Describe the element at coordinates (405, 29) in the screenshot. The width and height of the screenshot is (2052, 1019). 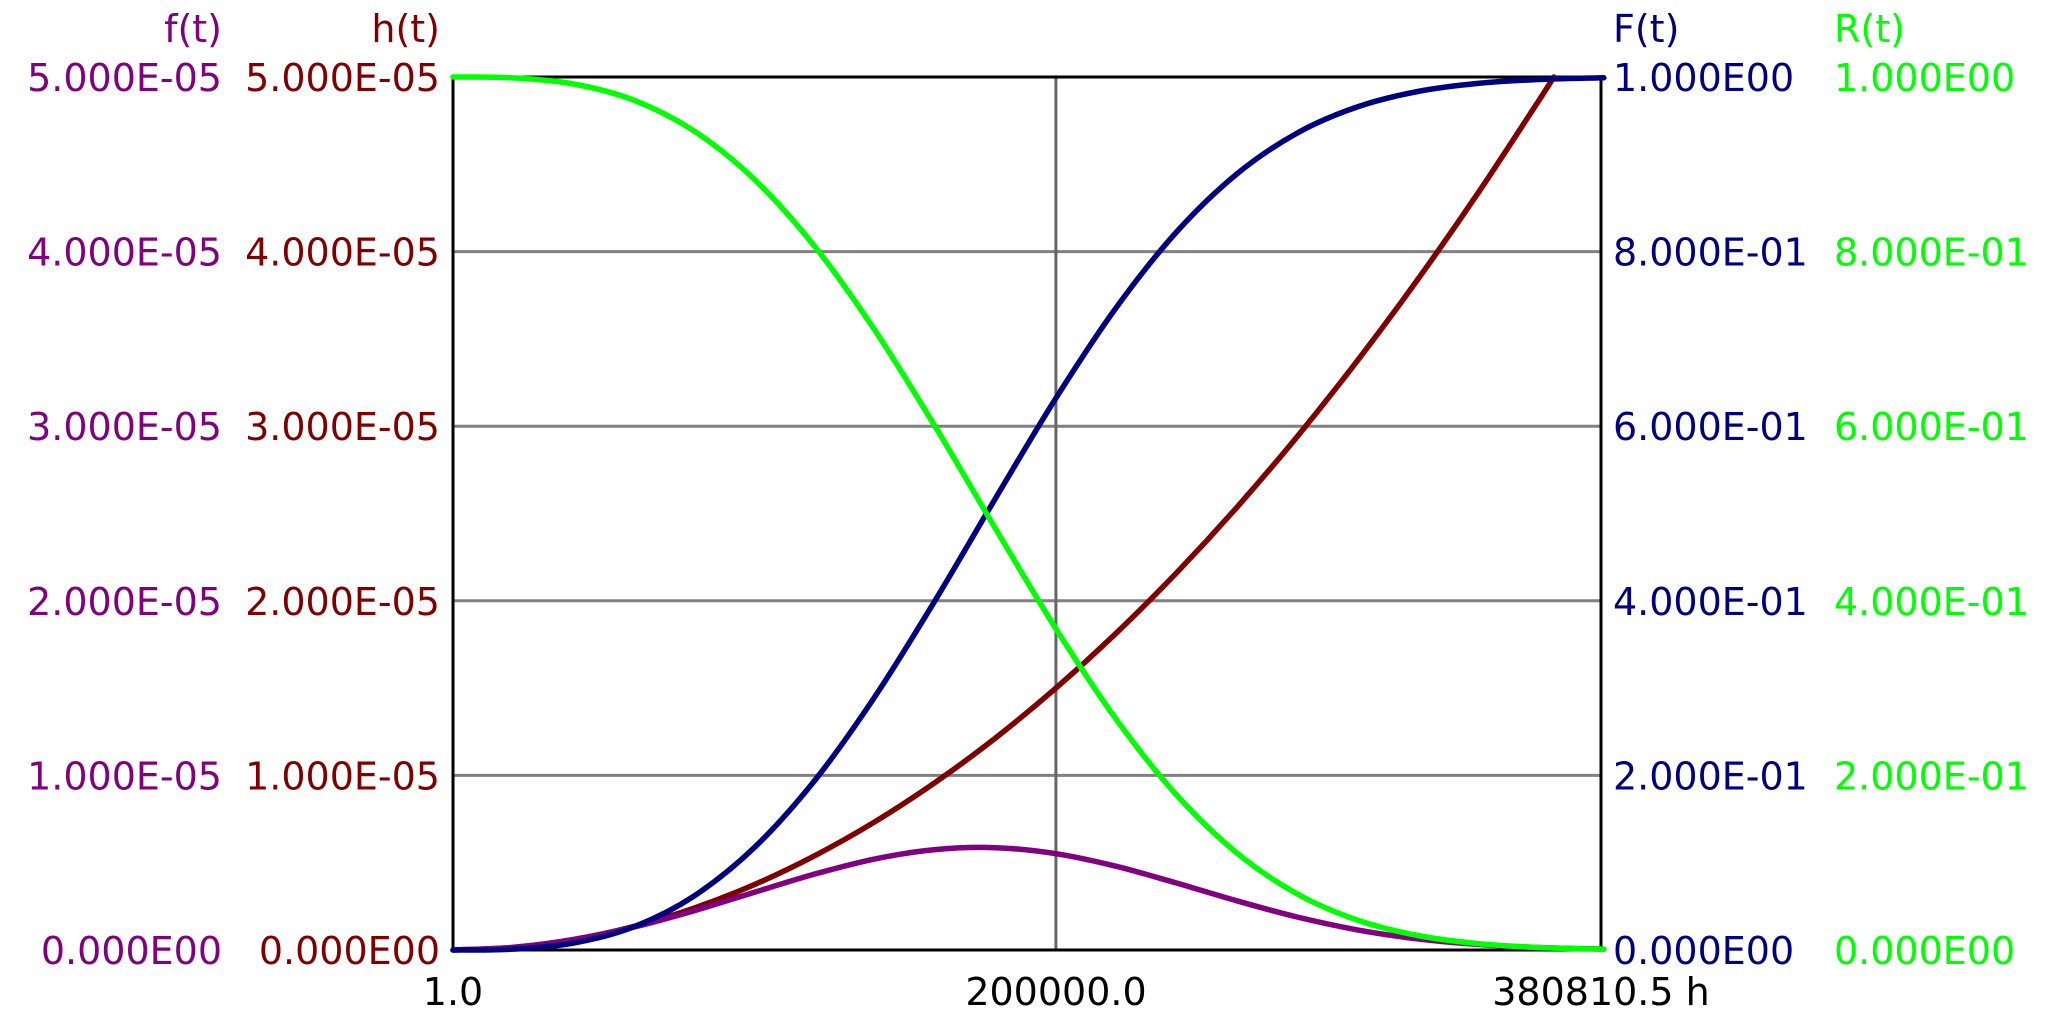
I see `h-axis-title: h(t)` at that location.